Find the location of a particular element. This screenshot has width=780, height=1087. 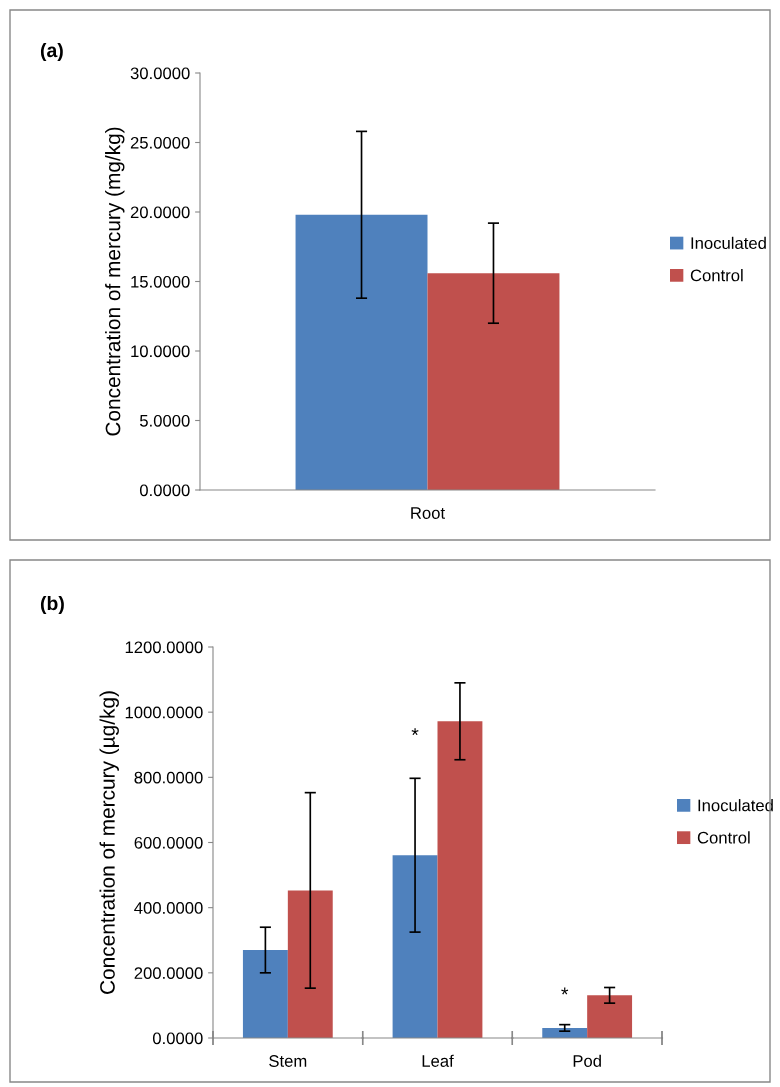

chart-title: (a) is located at coordinates (51, 52).